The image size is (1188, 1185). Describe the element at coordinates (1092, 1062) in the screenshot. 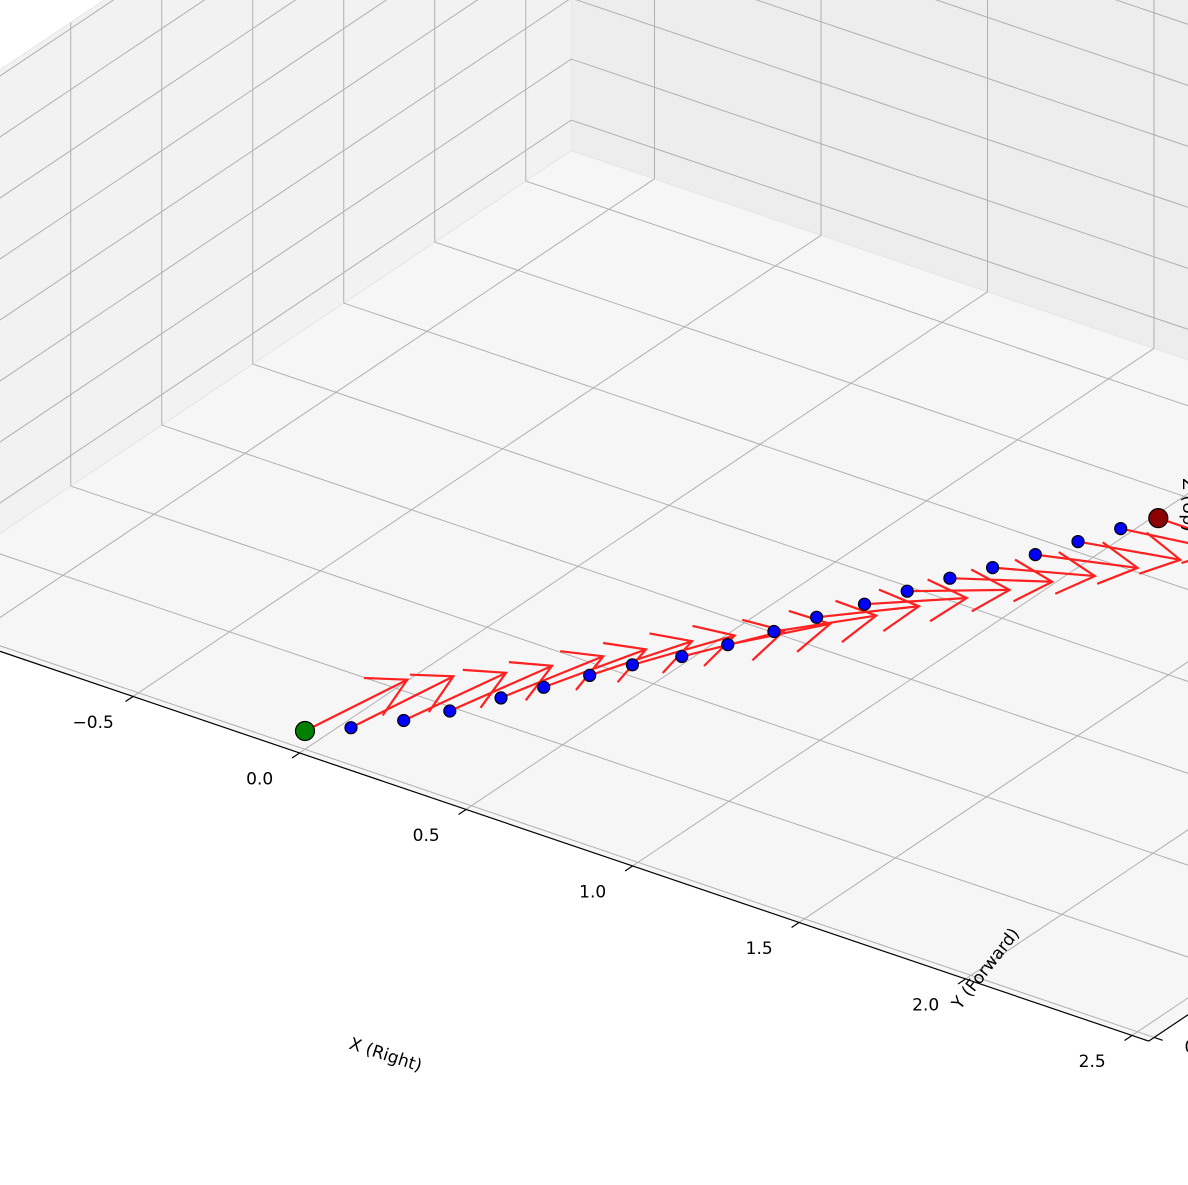

I see `x-tick-label: 2.5` at that location.